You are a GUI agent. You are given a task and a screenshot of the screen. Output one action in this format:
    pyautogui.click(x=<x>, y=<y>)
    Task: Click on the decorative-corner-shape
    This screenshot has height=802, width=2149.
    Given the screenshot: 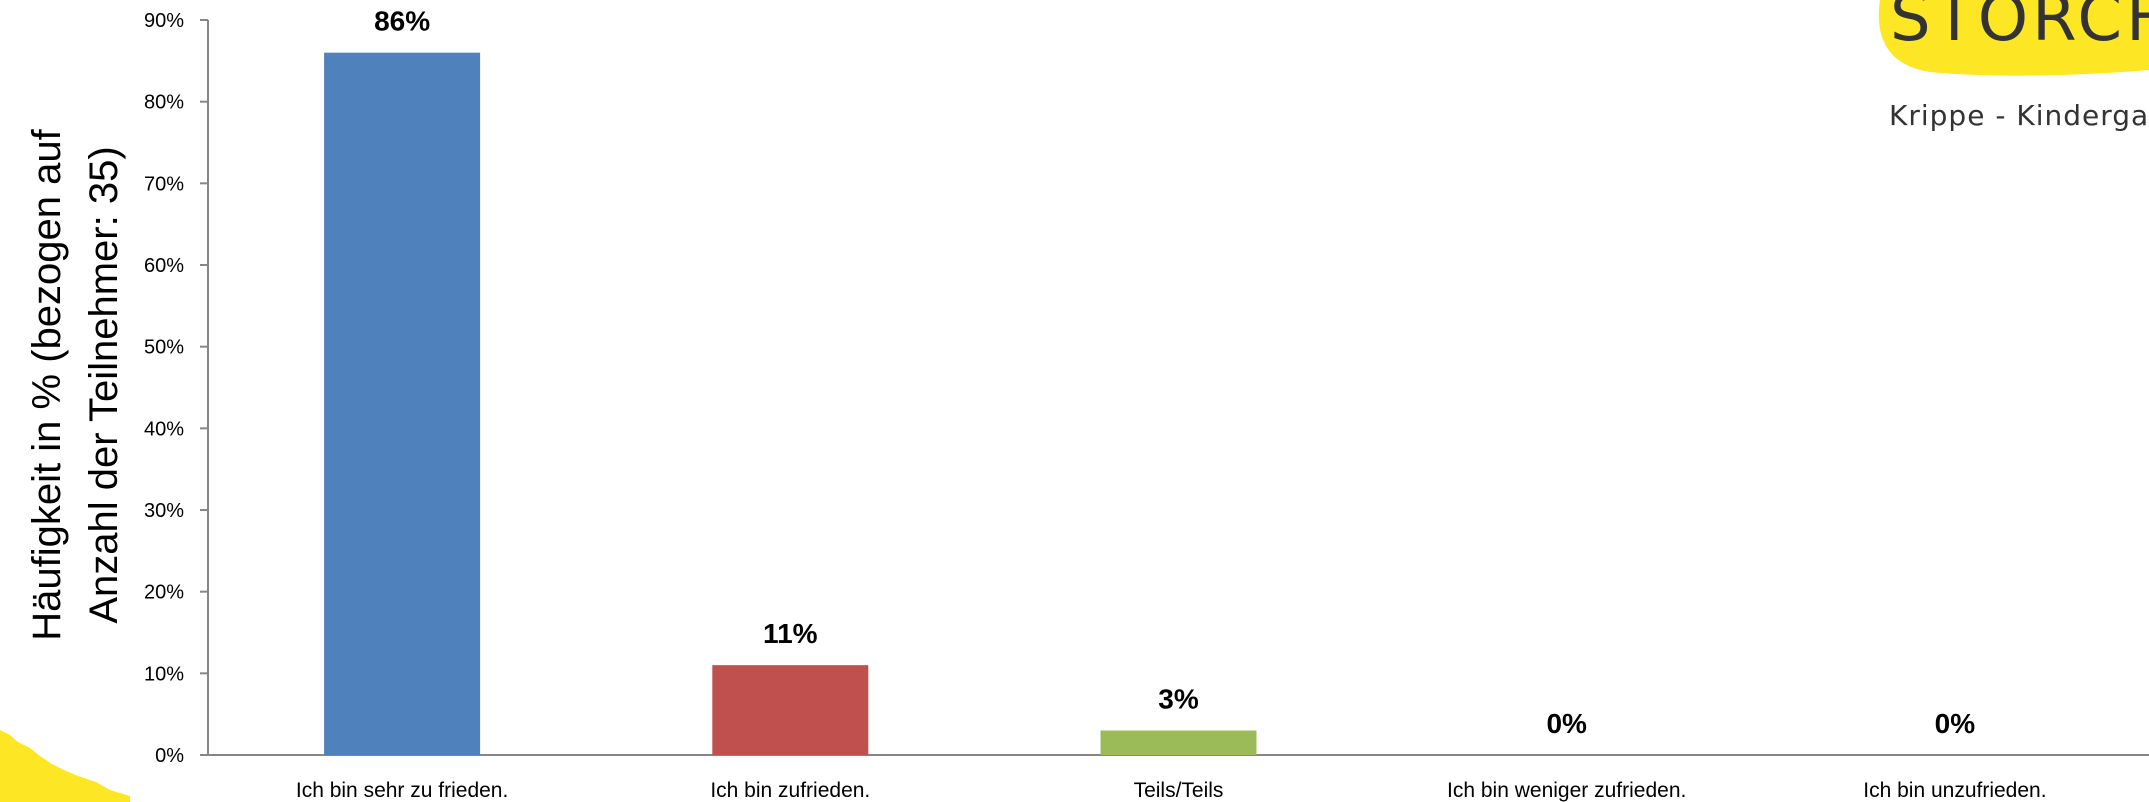 What is the action you would take?
    pyautogui.click(x=65, y=766)
    